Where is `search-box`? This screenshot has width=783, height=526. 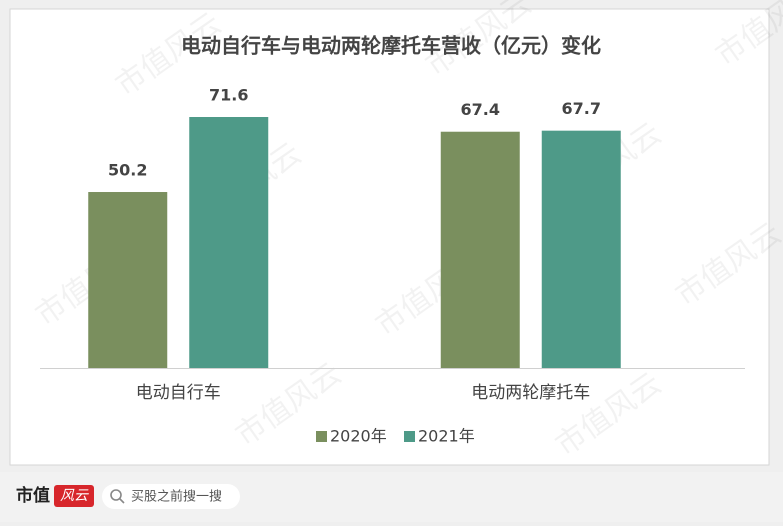
search-box is located at coordinates (171, 496).